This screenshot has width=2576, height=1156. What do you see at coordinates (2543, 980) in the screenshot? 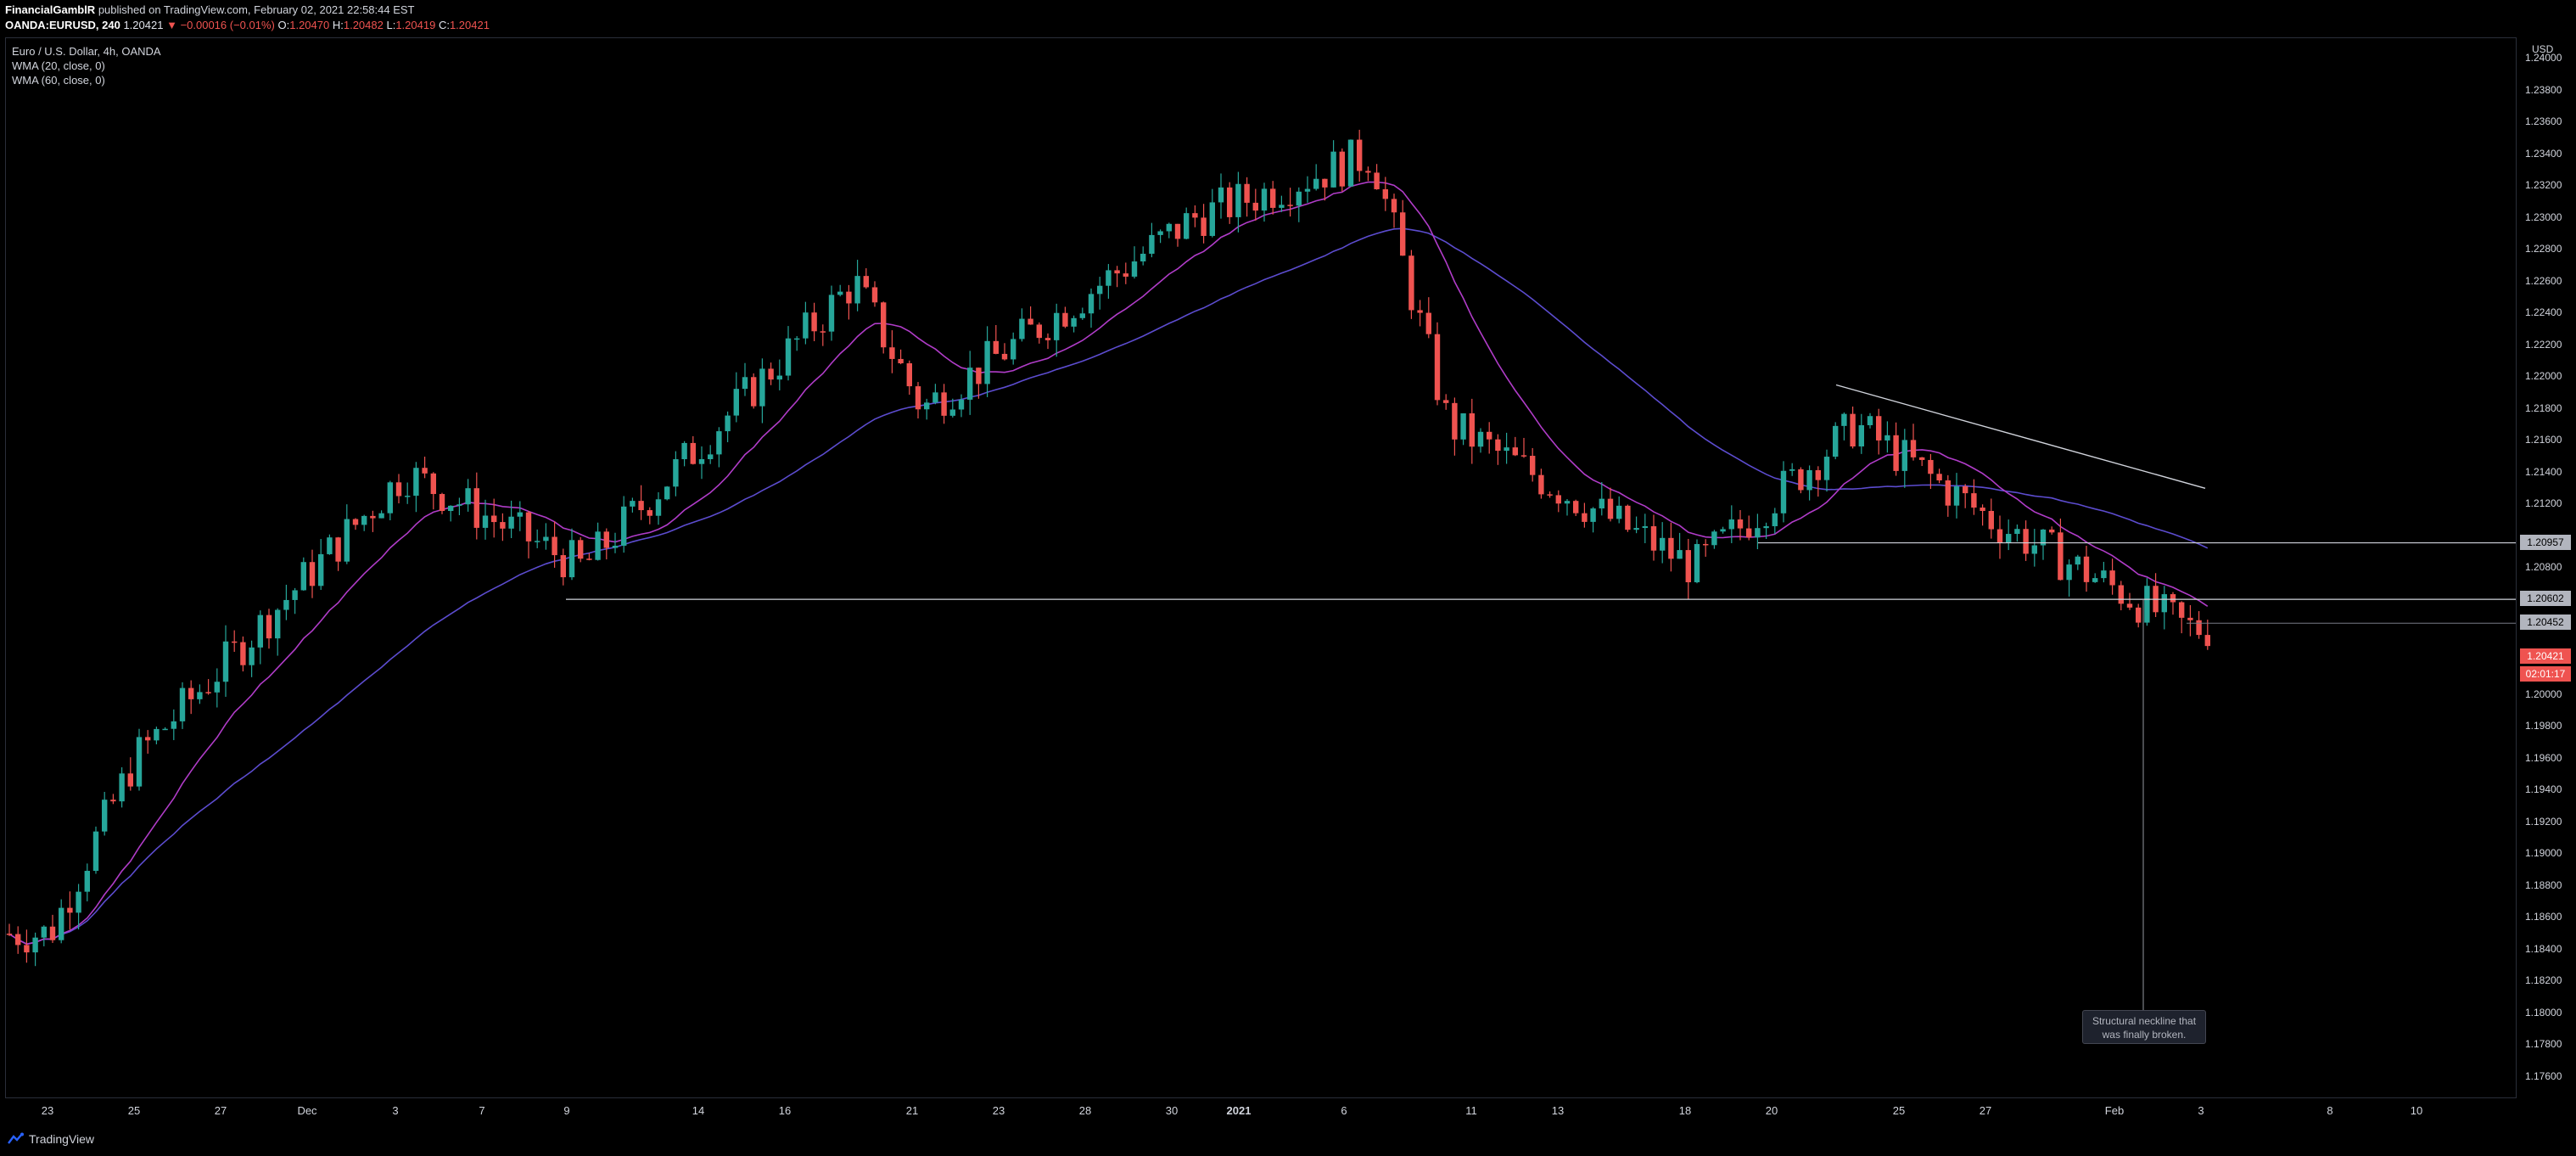
I see `price-tick-label: 1.18200` at bounding box center [2543, 980].